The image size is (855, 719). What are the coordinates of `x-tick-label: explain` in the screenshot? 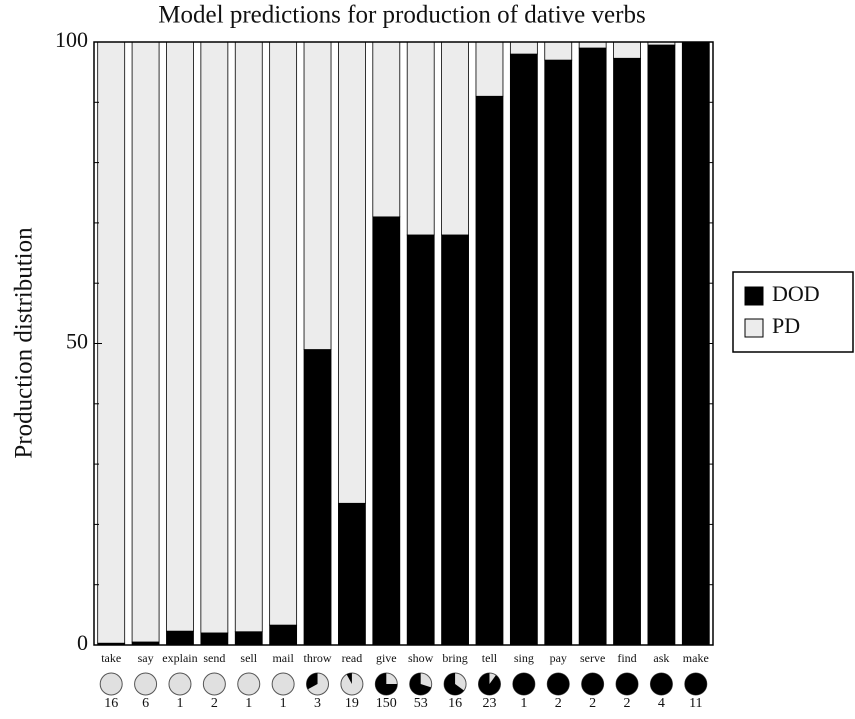 It's located at (179, 658).